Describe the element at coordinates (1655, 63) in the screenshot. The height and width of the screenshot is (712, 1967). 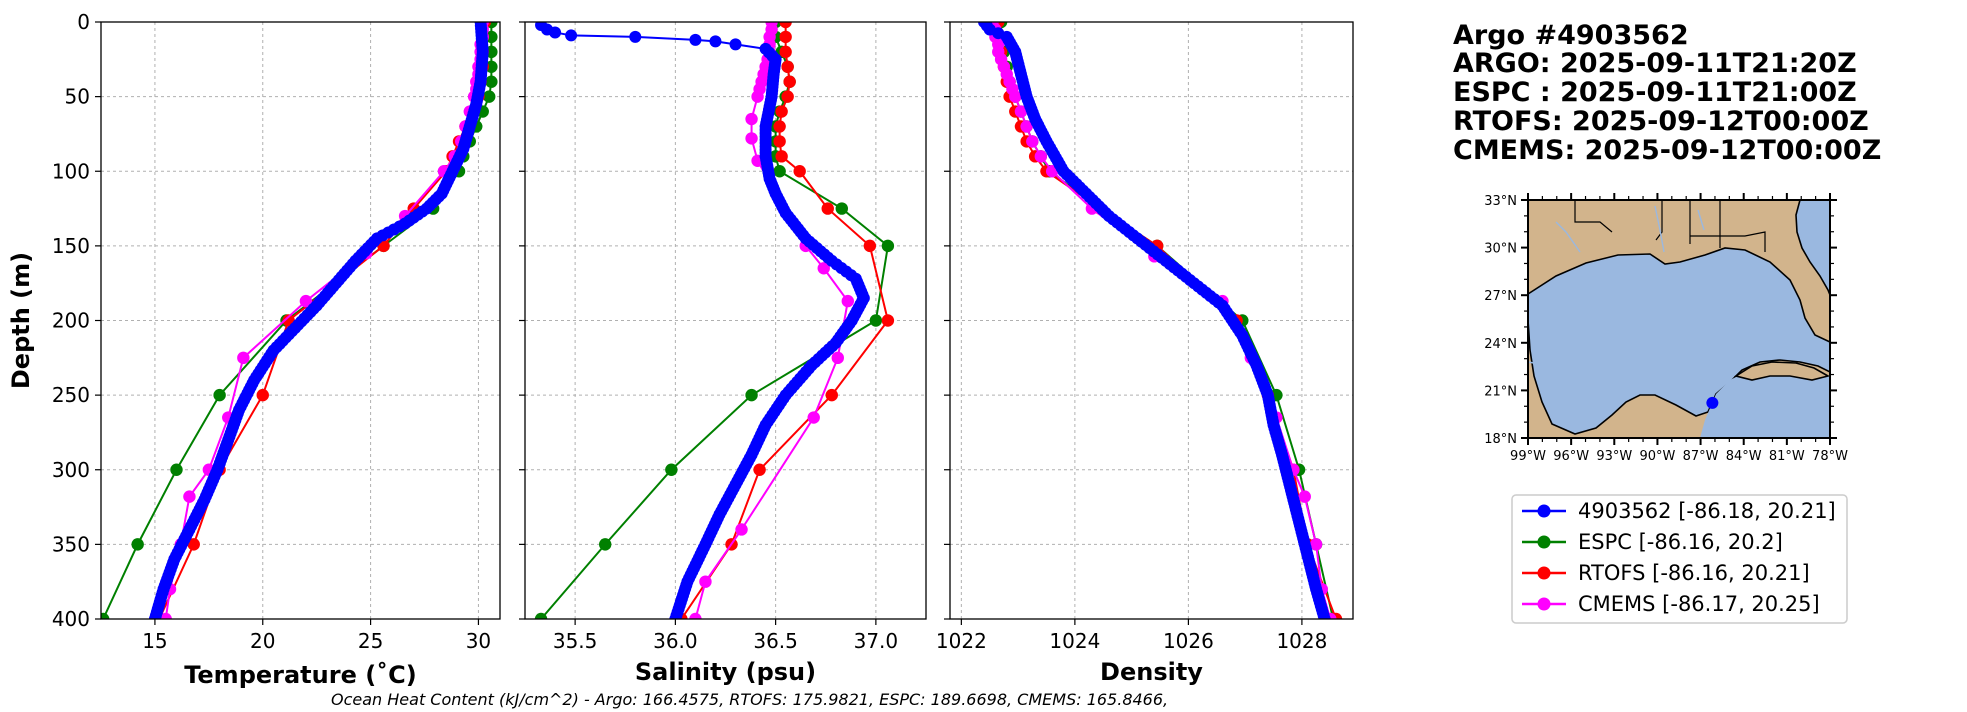
I see `title-argo-time: ARGO: 2025-09-11T21:20Z` at that location.